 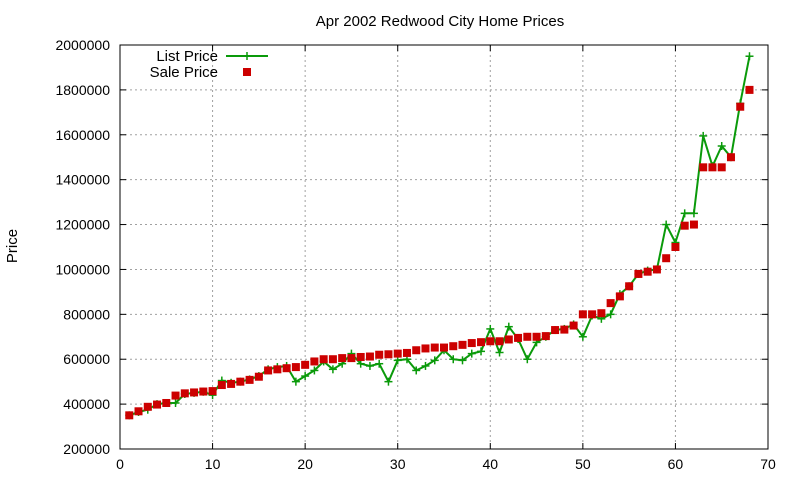 I want to click on y-tick-label: 1000000, so click(x=82, y=269).